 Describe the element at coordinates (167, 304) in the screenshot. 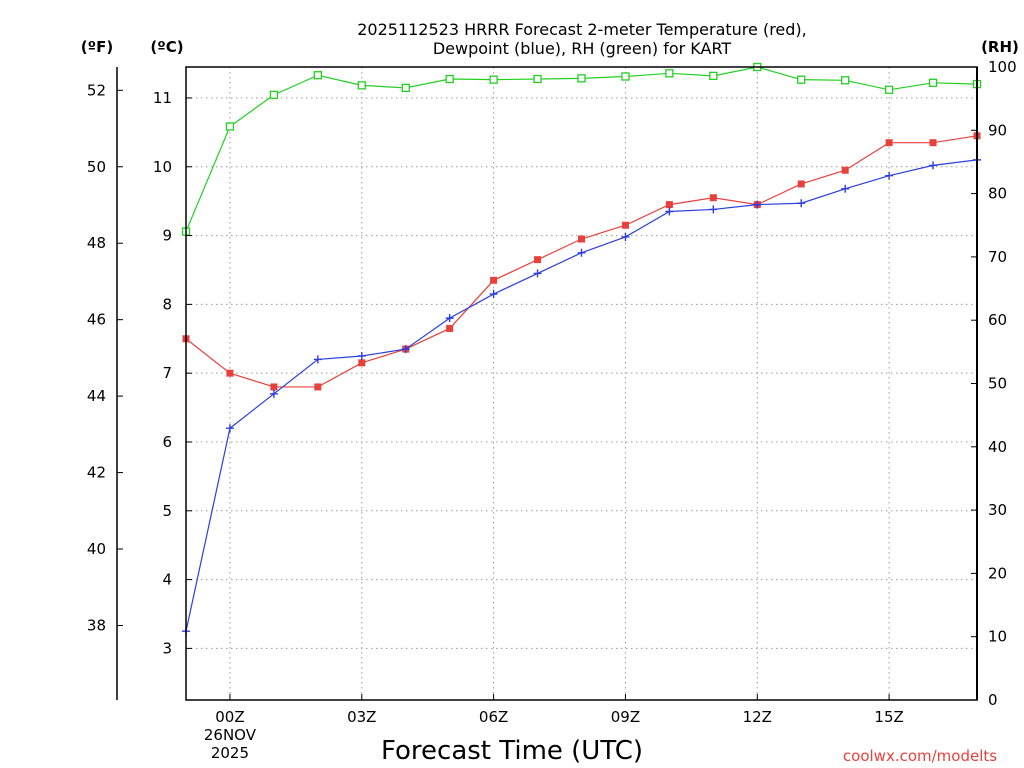

I see `celsius-tick-label-8: 8` at that location.